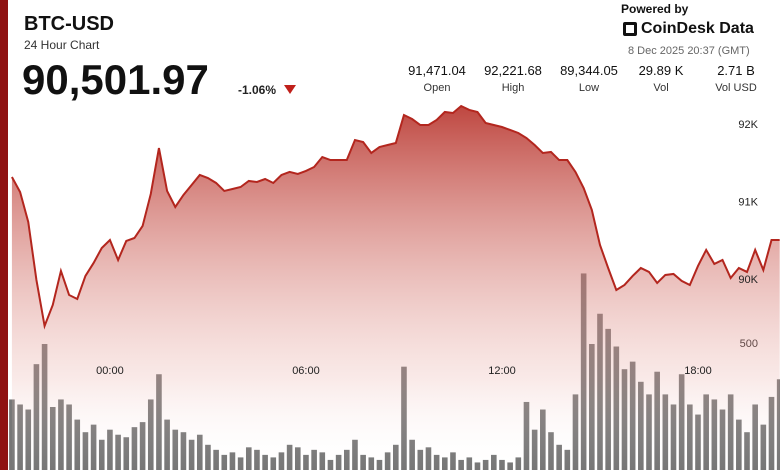  What do you see at coordinates (437, 88) in the screenshot?
I see `stat-label: Open` at bounding box center [437, 88].